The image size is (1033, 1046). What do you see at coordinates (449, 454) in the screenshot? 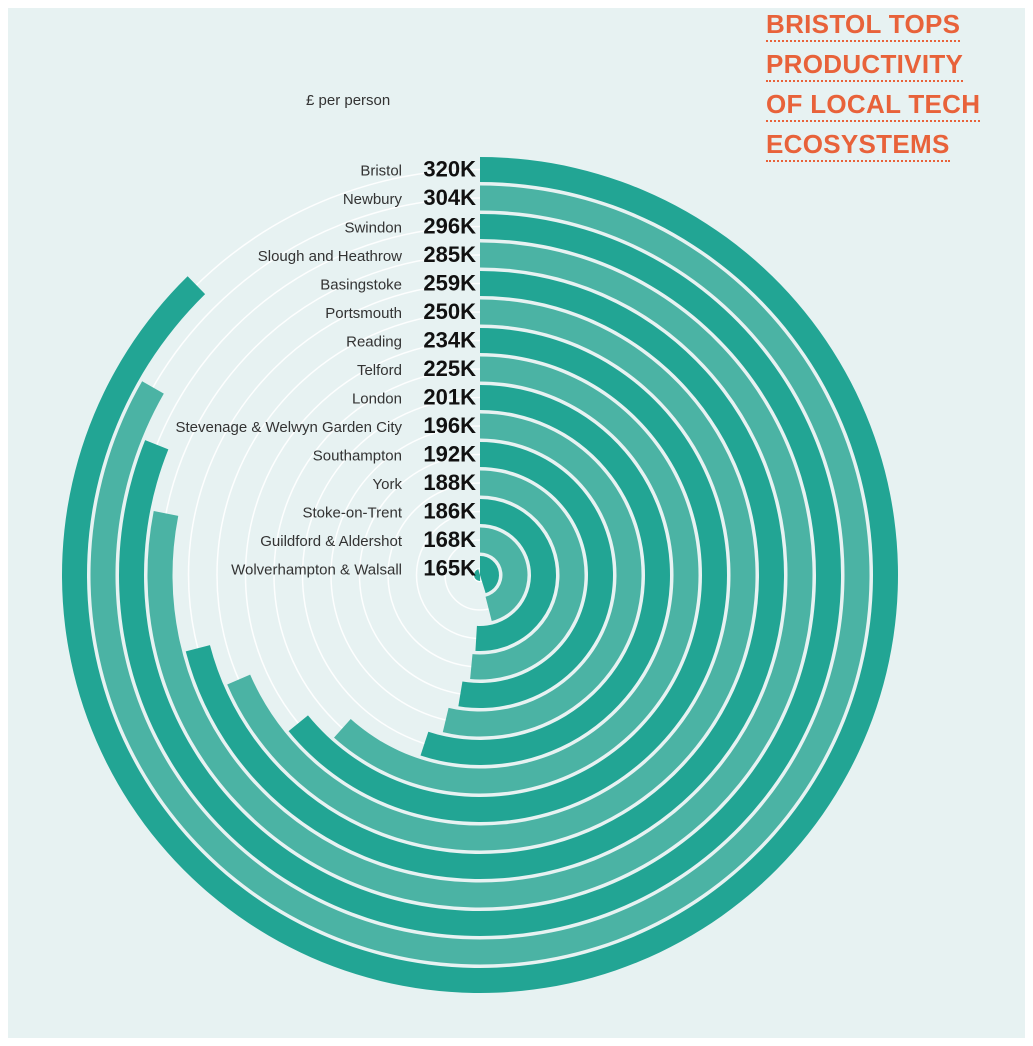
I see `value-label: 192K` at bounding box center [449, 454].